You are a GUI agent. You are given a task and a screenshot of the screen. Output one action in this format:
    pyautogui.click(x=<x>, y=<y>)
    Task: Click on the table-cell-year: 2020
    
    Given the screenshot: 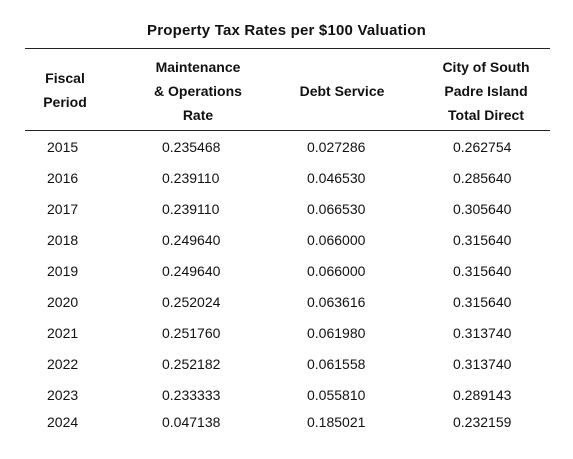 What is the action you would take?
    pyautogui.click(x=63, y=302)
    